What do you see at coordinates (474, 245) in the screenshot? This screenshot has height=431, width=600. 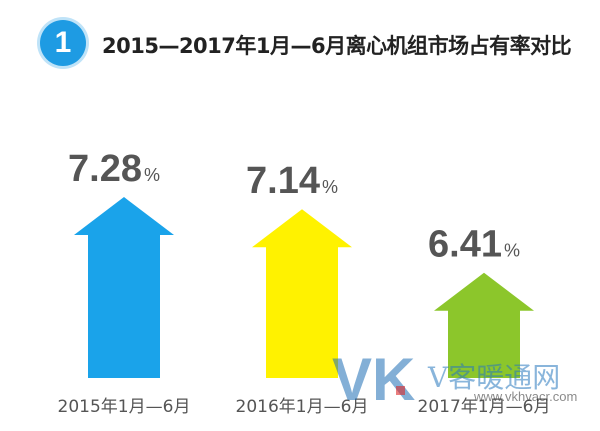 I see `value-label-3: 6.41%` at bounding box center [474, 245].